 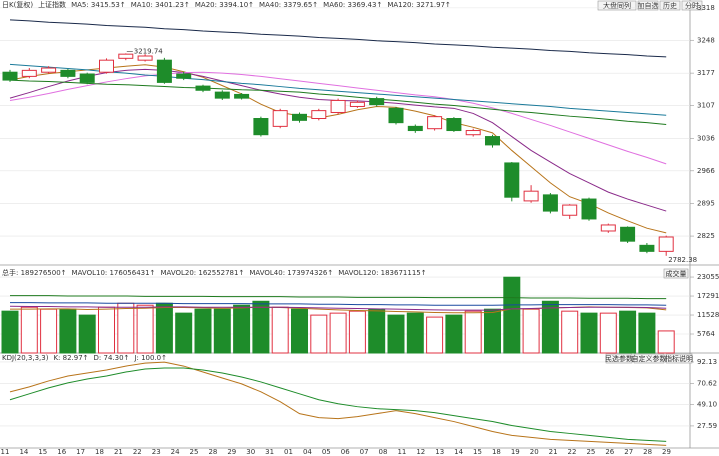 What do you see at coordinates (34, 272) in the screenshot?
I see `legend-entry: 总手: 189276500↑` at bounding box center [34, 272].